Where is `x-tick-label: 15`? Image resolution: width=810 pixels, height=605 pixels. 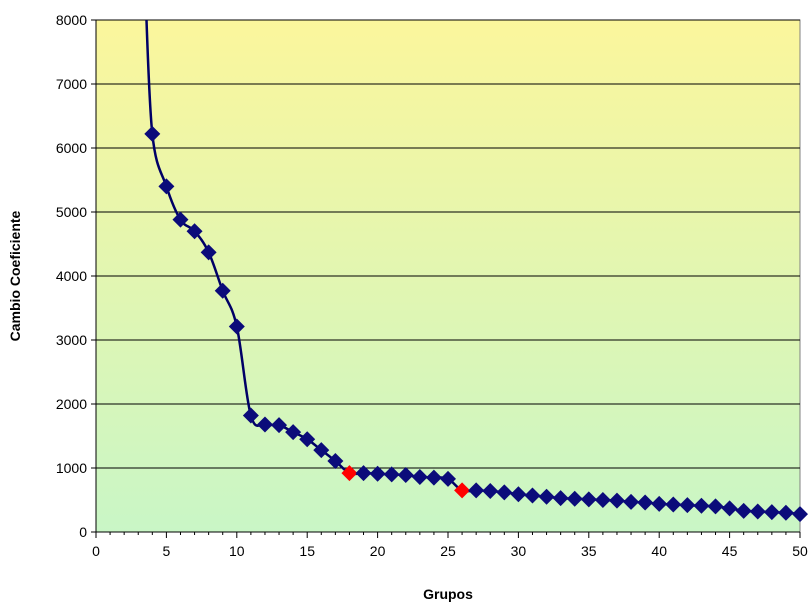 x-tick-label: 15 is located at coordinates (307, 551).